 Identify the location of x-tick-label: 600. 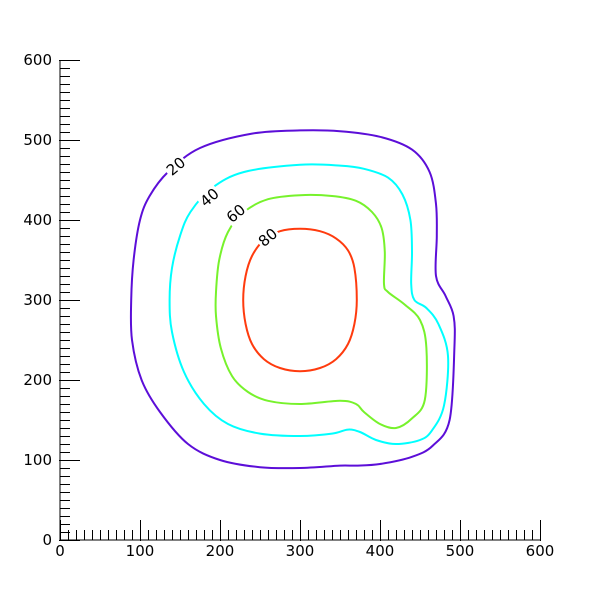
(540, 551).